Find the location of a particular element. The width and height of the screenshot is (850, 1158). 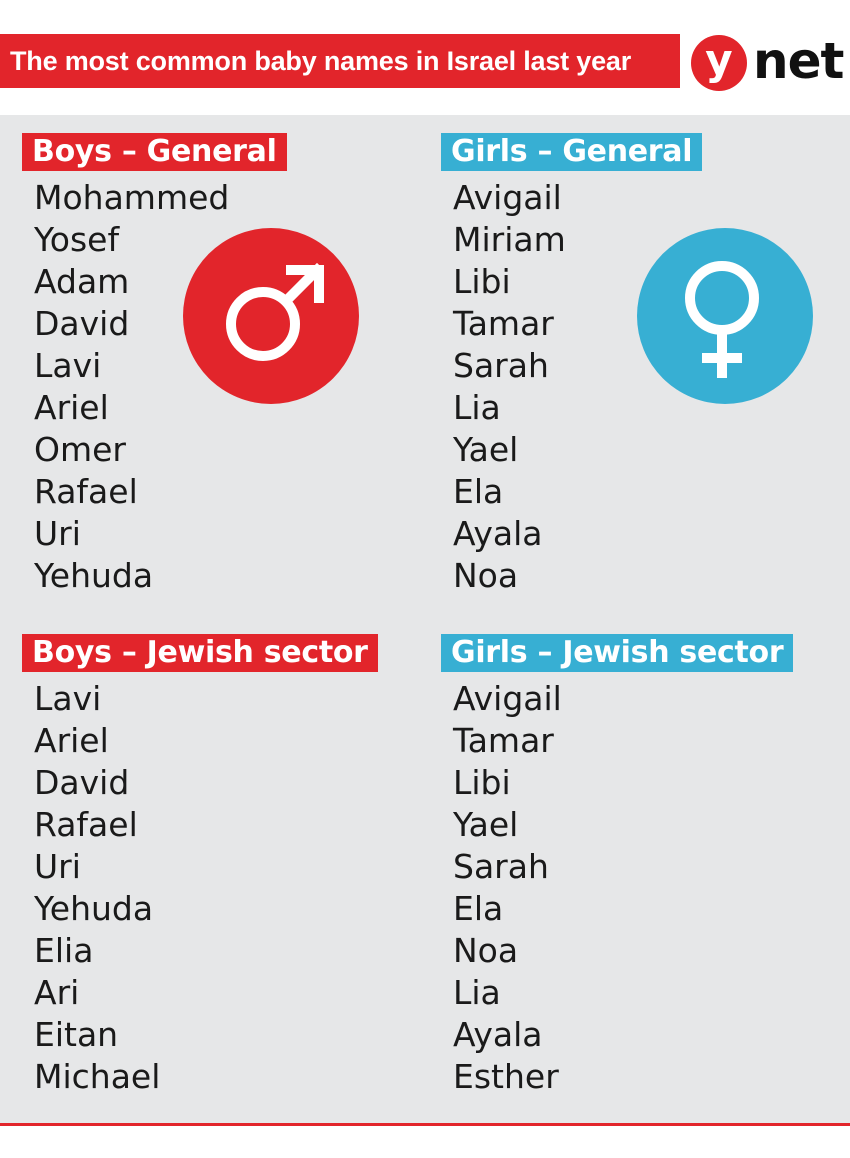

list-item: Esther is located at coordinates (506, 1076).